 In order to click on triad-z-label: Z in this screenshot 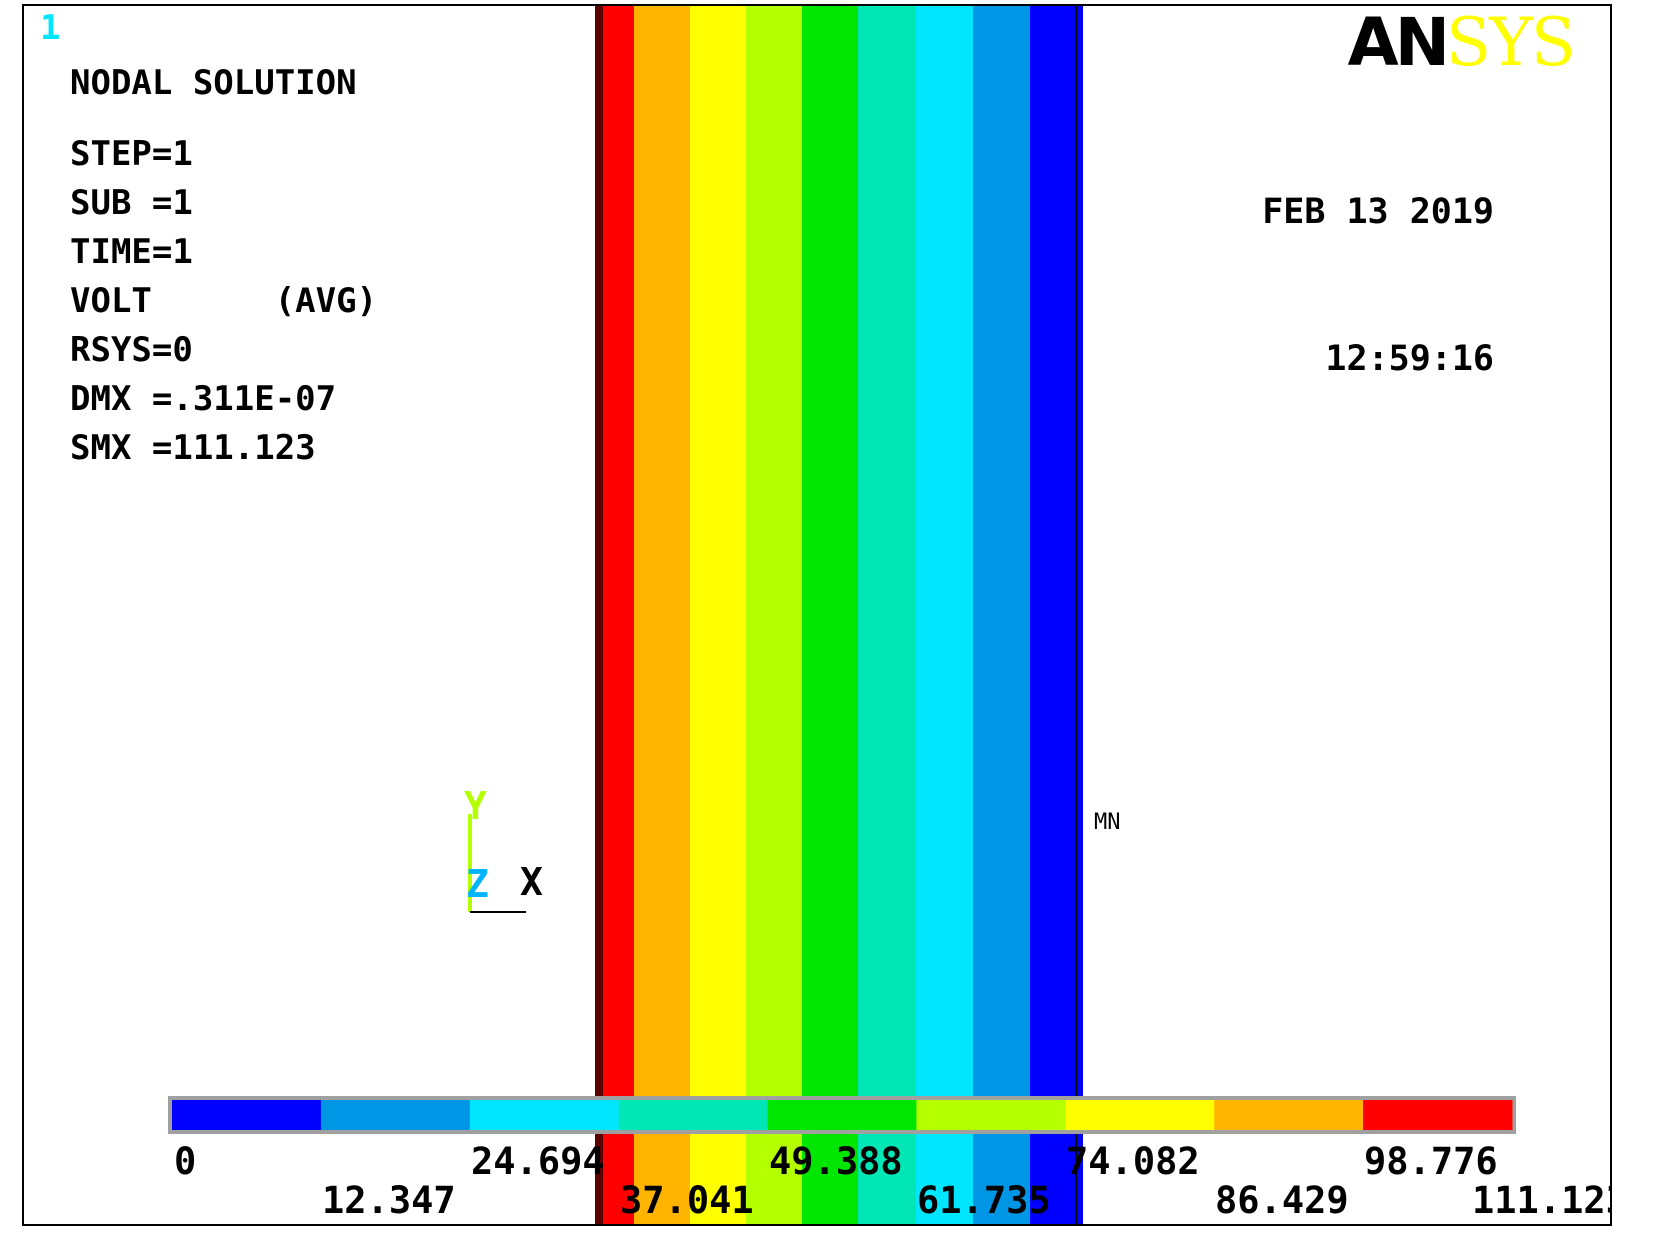, I will do `click(477, 884)`.